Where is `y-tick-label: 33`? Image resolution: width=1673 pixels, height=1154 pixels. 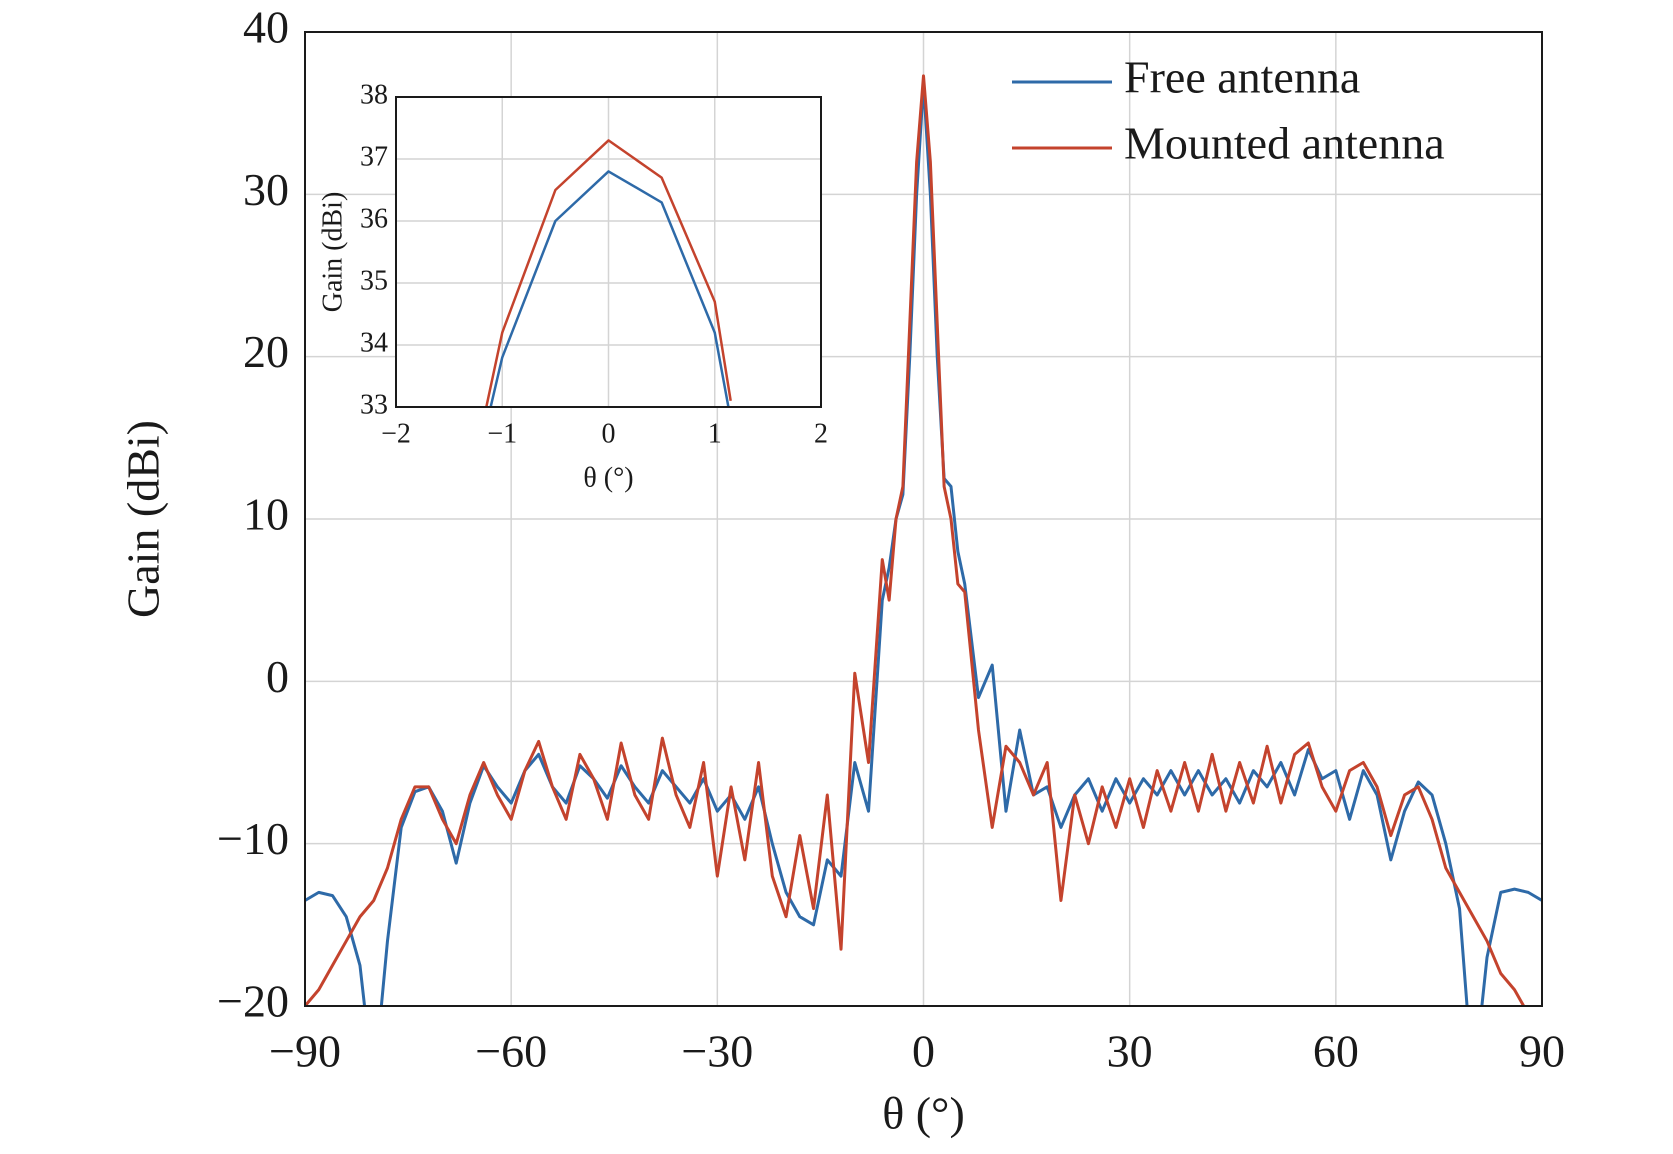
y-tick-label: 33 is located at coordinates (374, 404).